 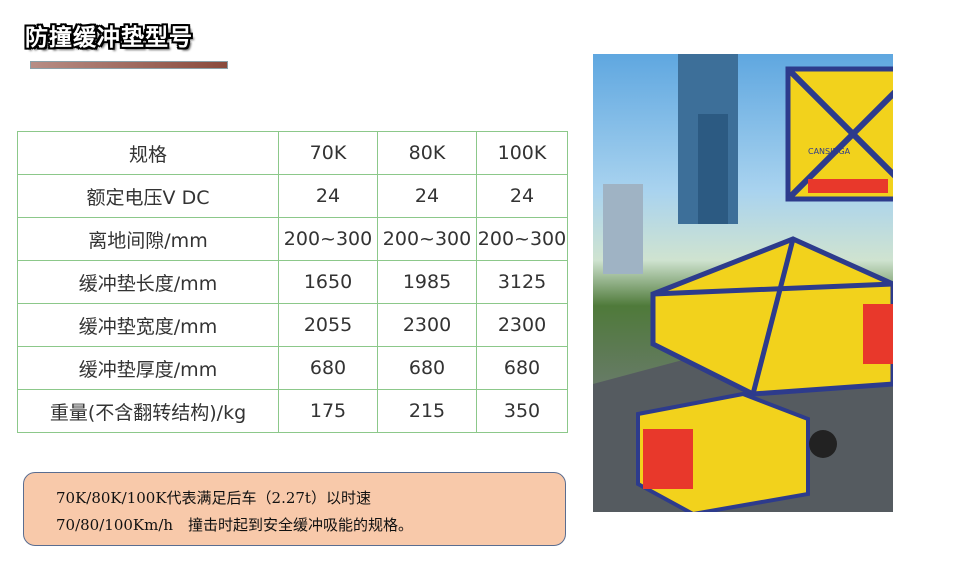 I want to click on table-row: 缓冲垫长度/mm 1650 1985 3125, so click(x=292, y=282).